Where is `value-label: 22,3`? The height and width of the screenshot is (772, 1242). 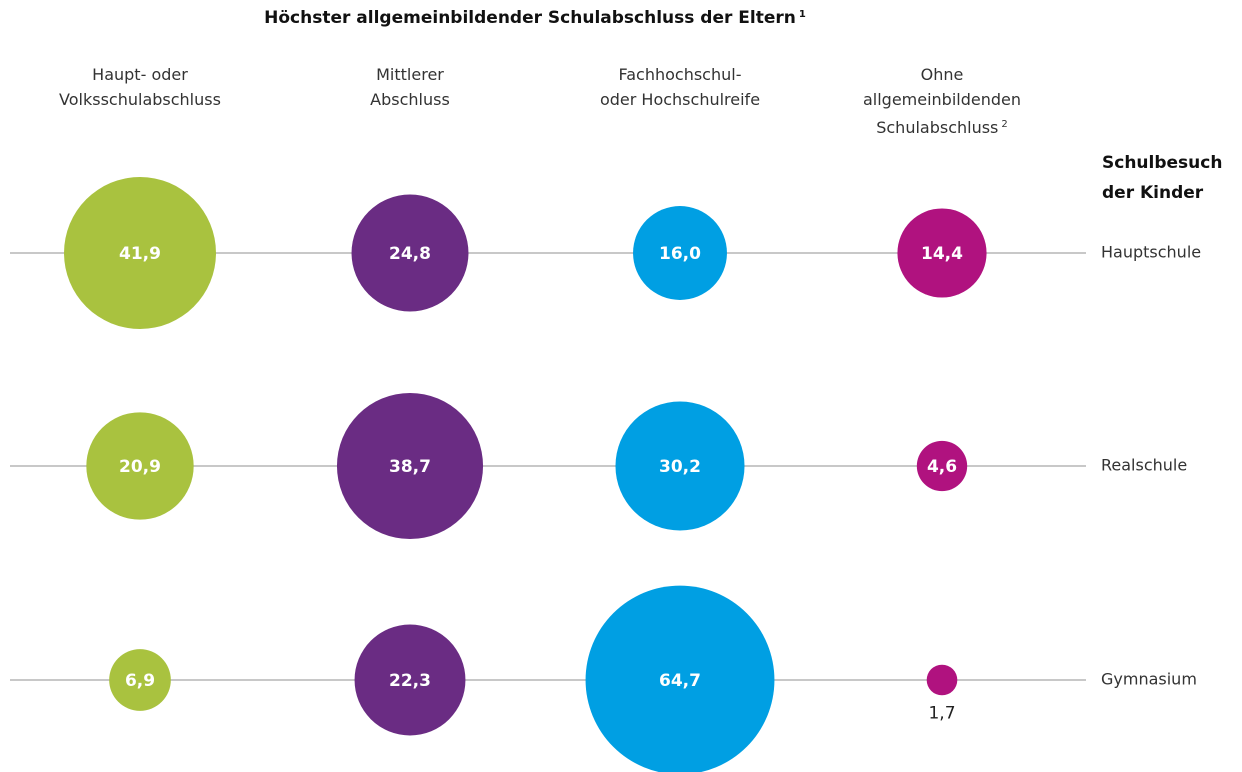
value-label: 22,3 is located at coordinates (410, 681).